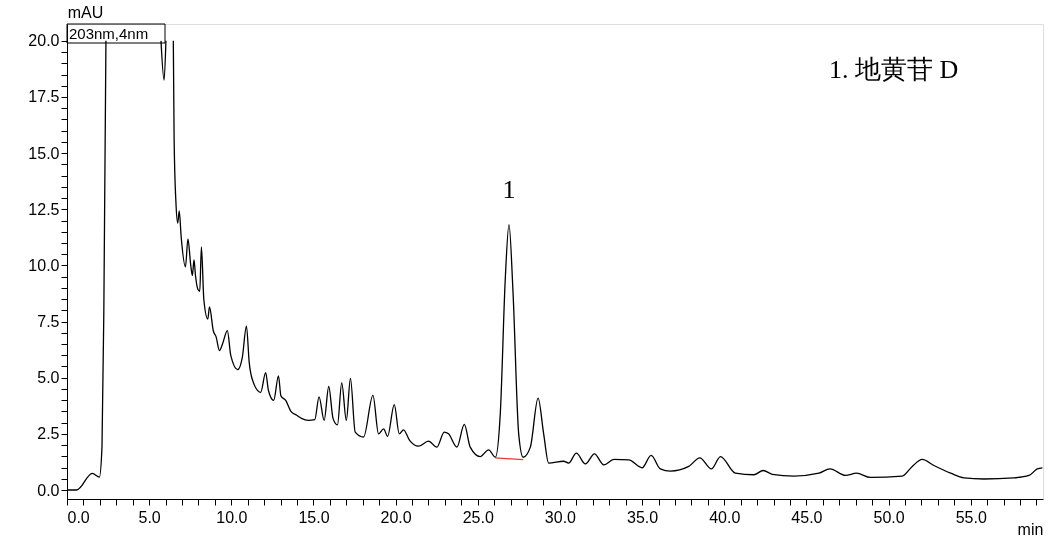  Describe the element at coordinates (478, 517) in the screenshot. I see `x-tick-label: 25.0` at that location.